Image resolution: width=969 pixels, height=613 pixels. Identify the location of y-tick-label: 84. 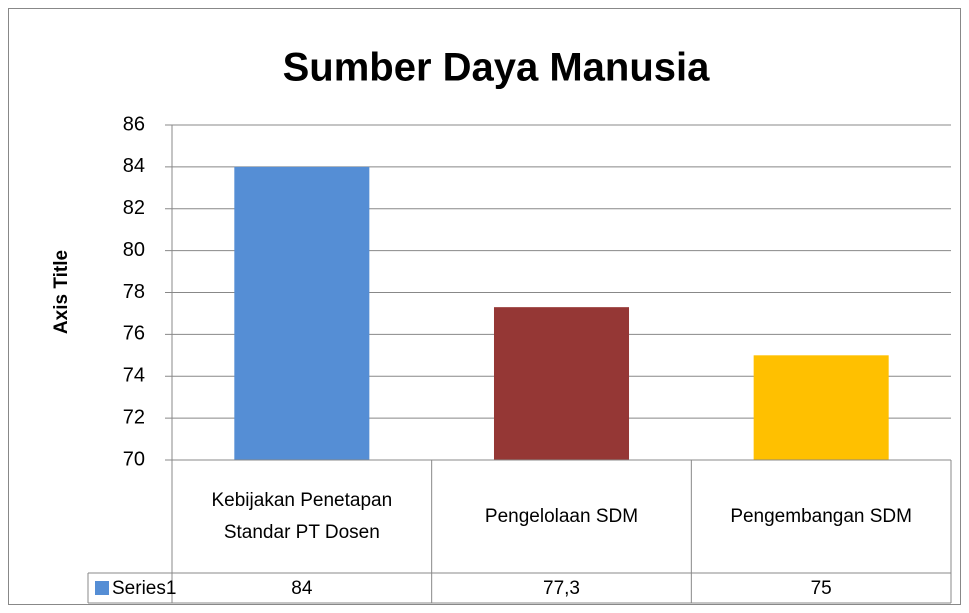
(134, 166).